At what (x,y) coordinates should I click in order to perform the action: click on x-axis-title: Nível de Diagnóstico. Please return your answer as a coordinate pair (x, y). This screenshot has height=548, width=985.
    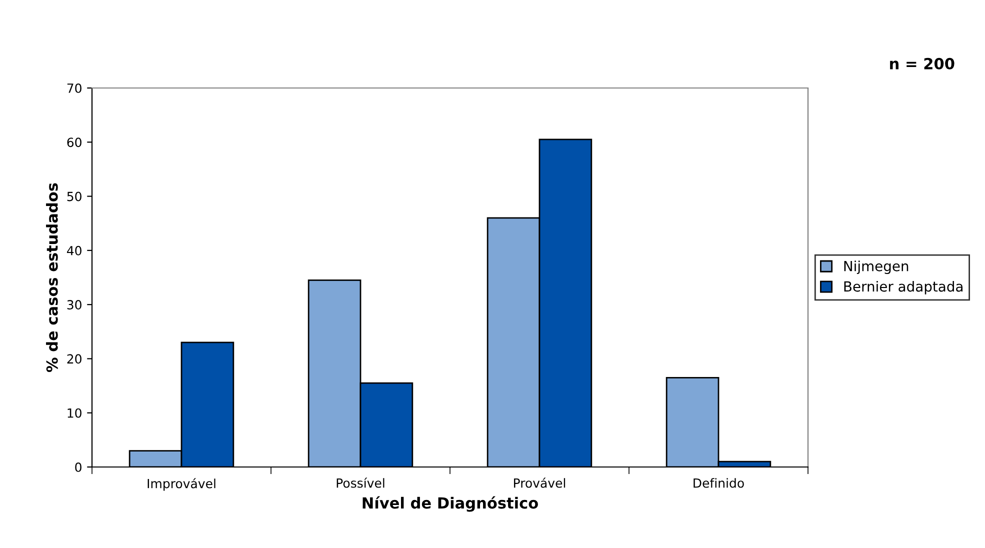
    Looking at the image, I should click on (450, 504).